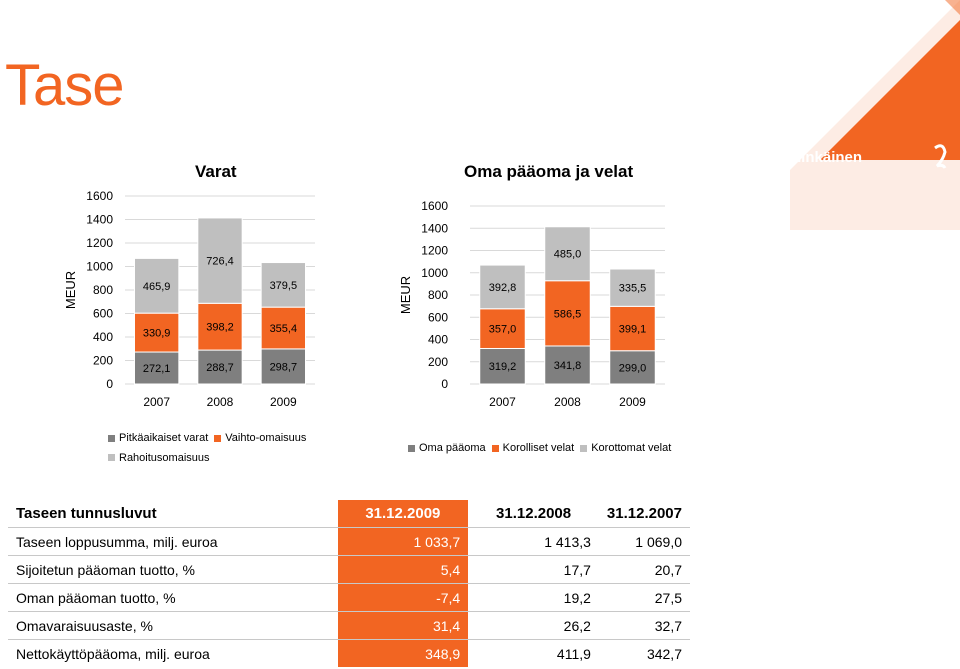  I want to click on chart-title-oma-paaoma: Oma pääoma ja velat, so click(549, 171).